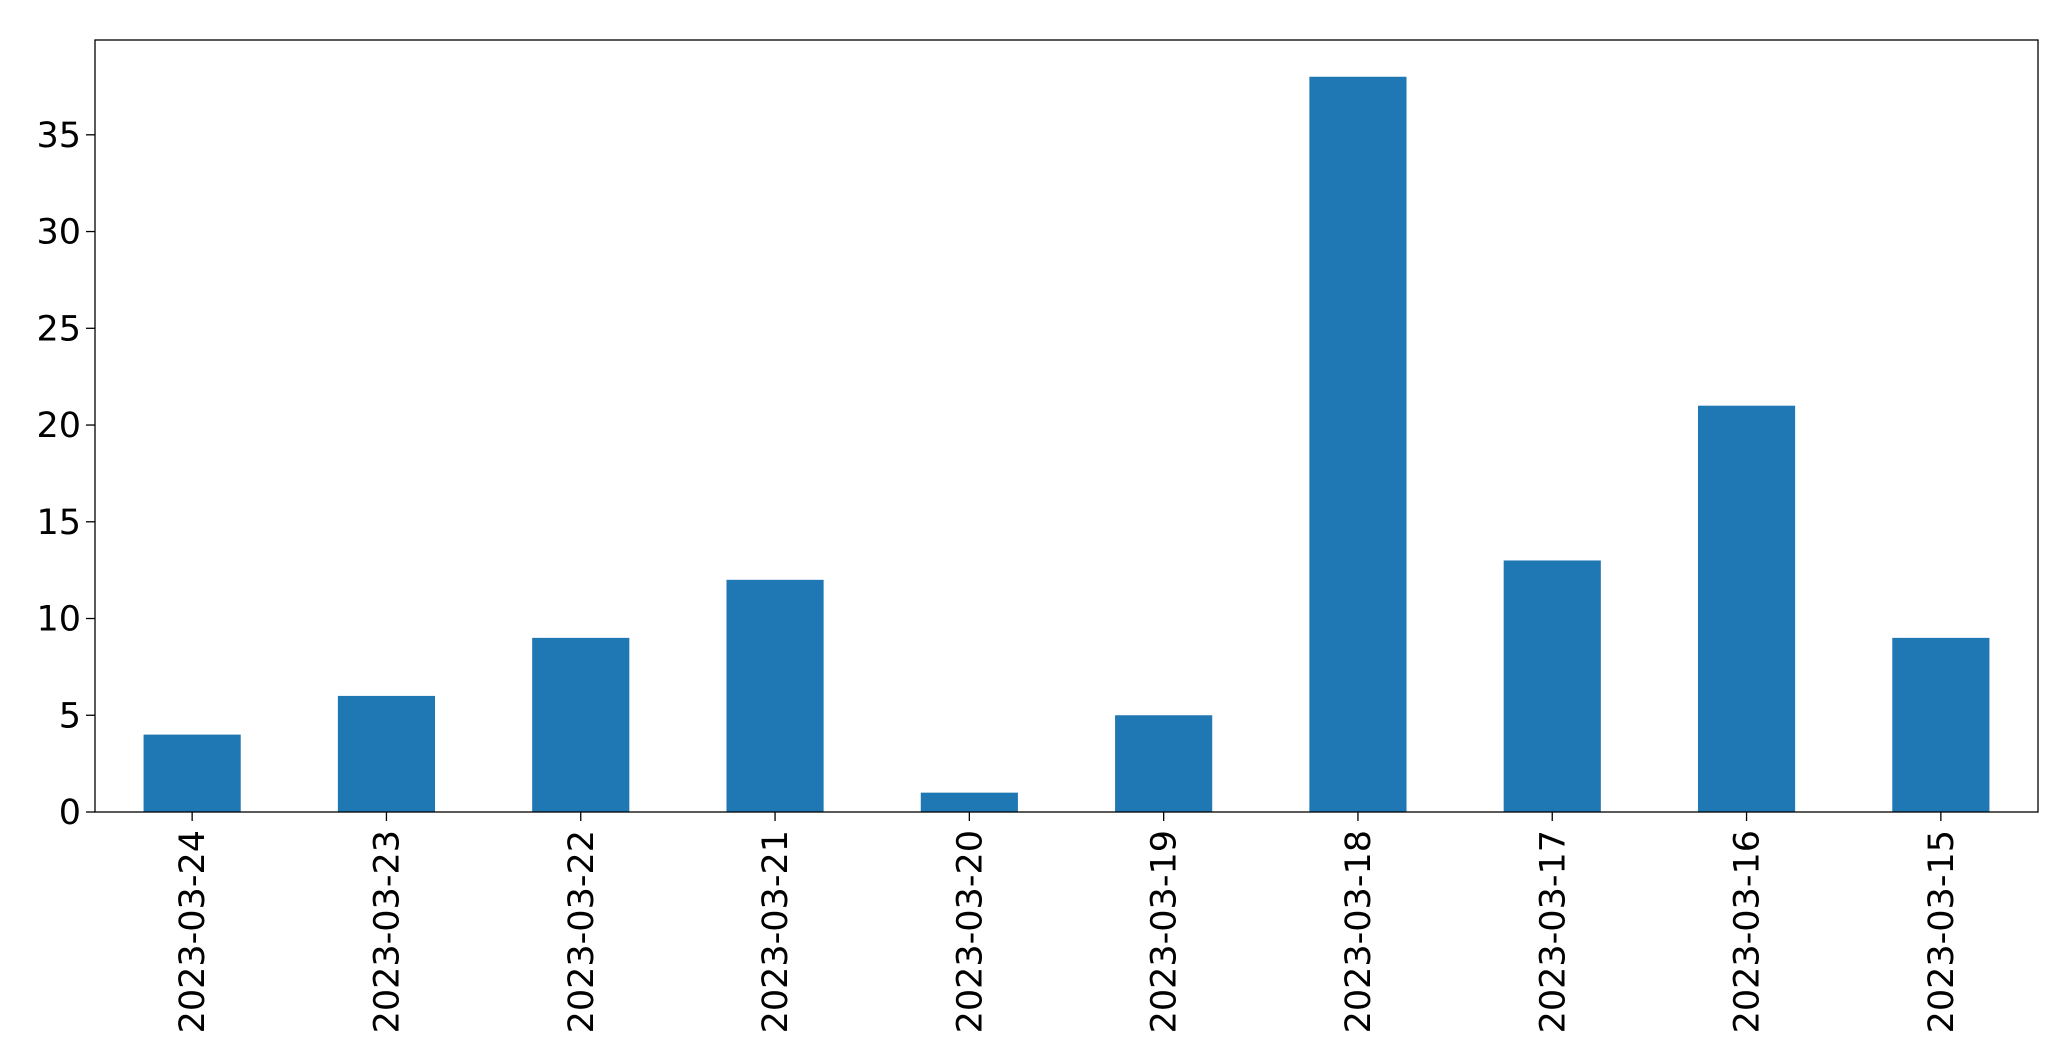 Image resolution: width=2071 pixels, height=1061 pixels. Describe the element at coordinates (65, 474) in the screenshot. I see `y-axis: 0 5 10 15 20 25 30 35` at that location.